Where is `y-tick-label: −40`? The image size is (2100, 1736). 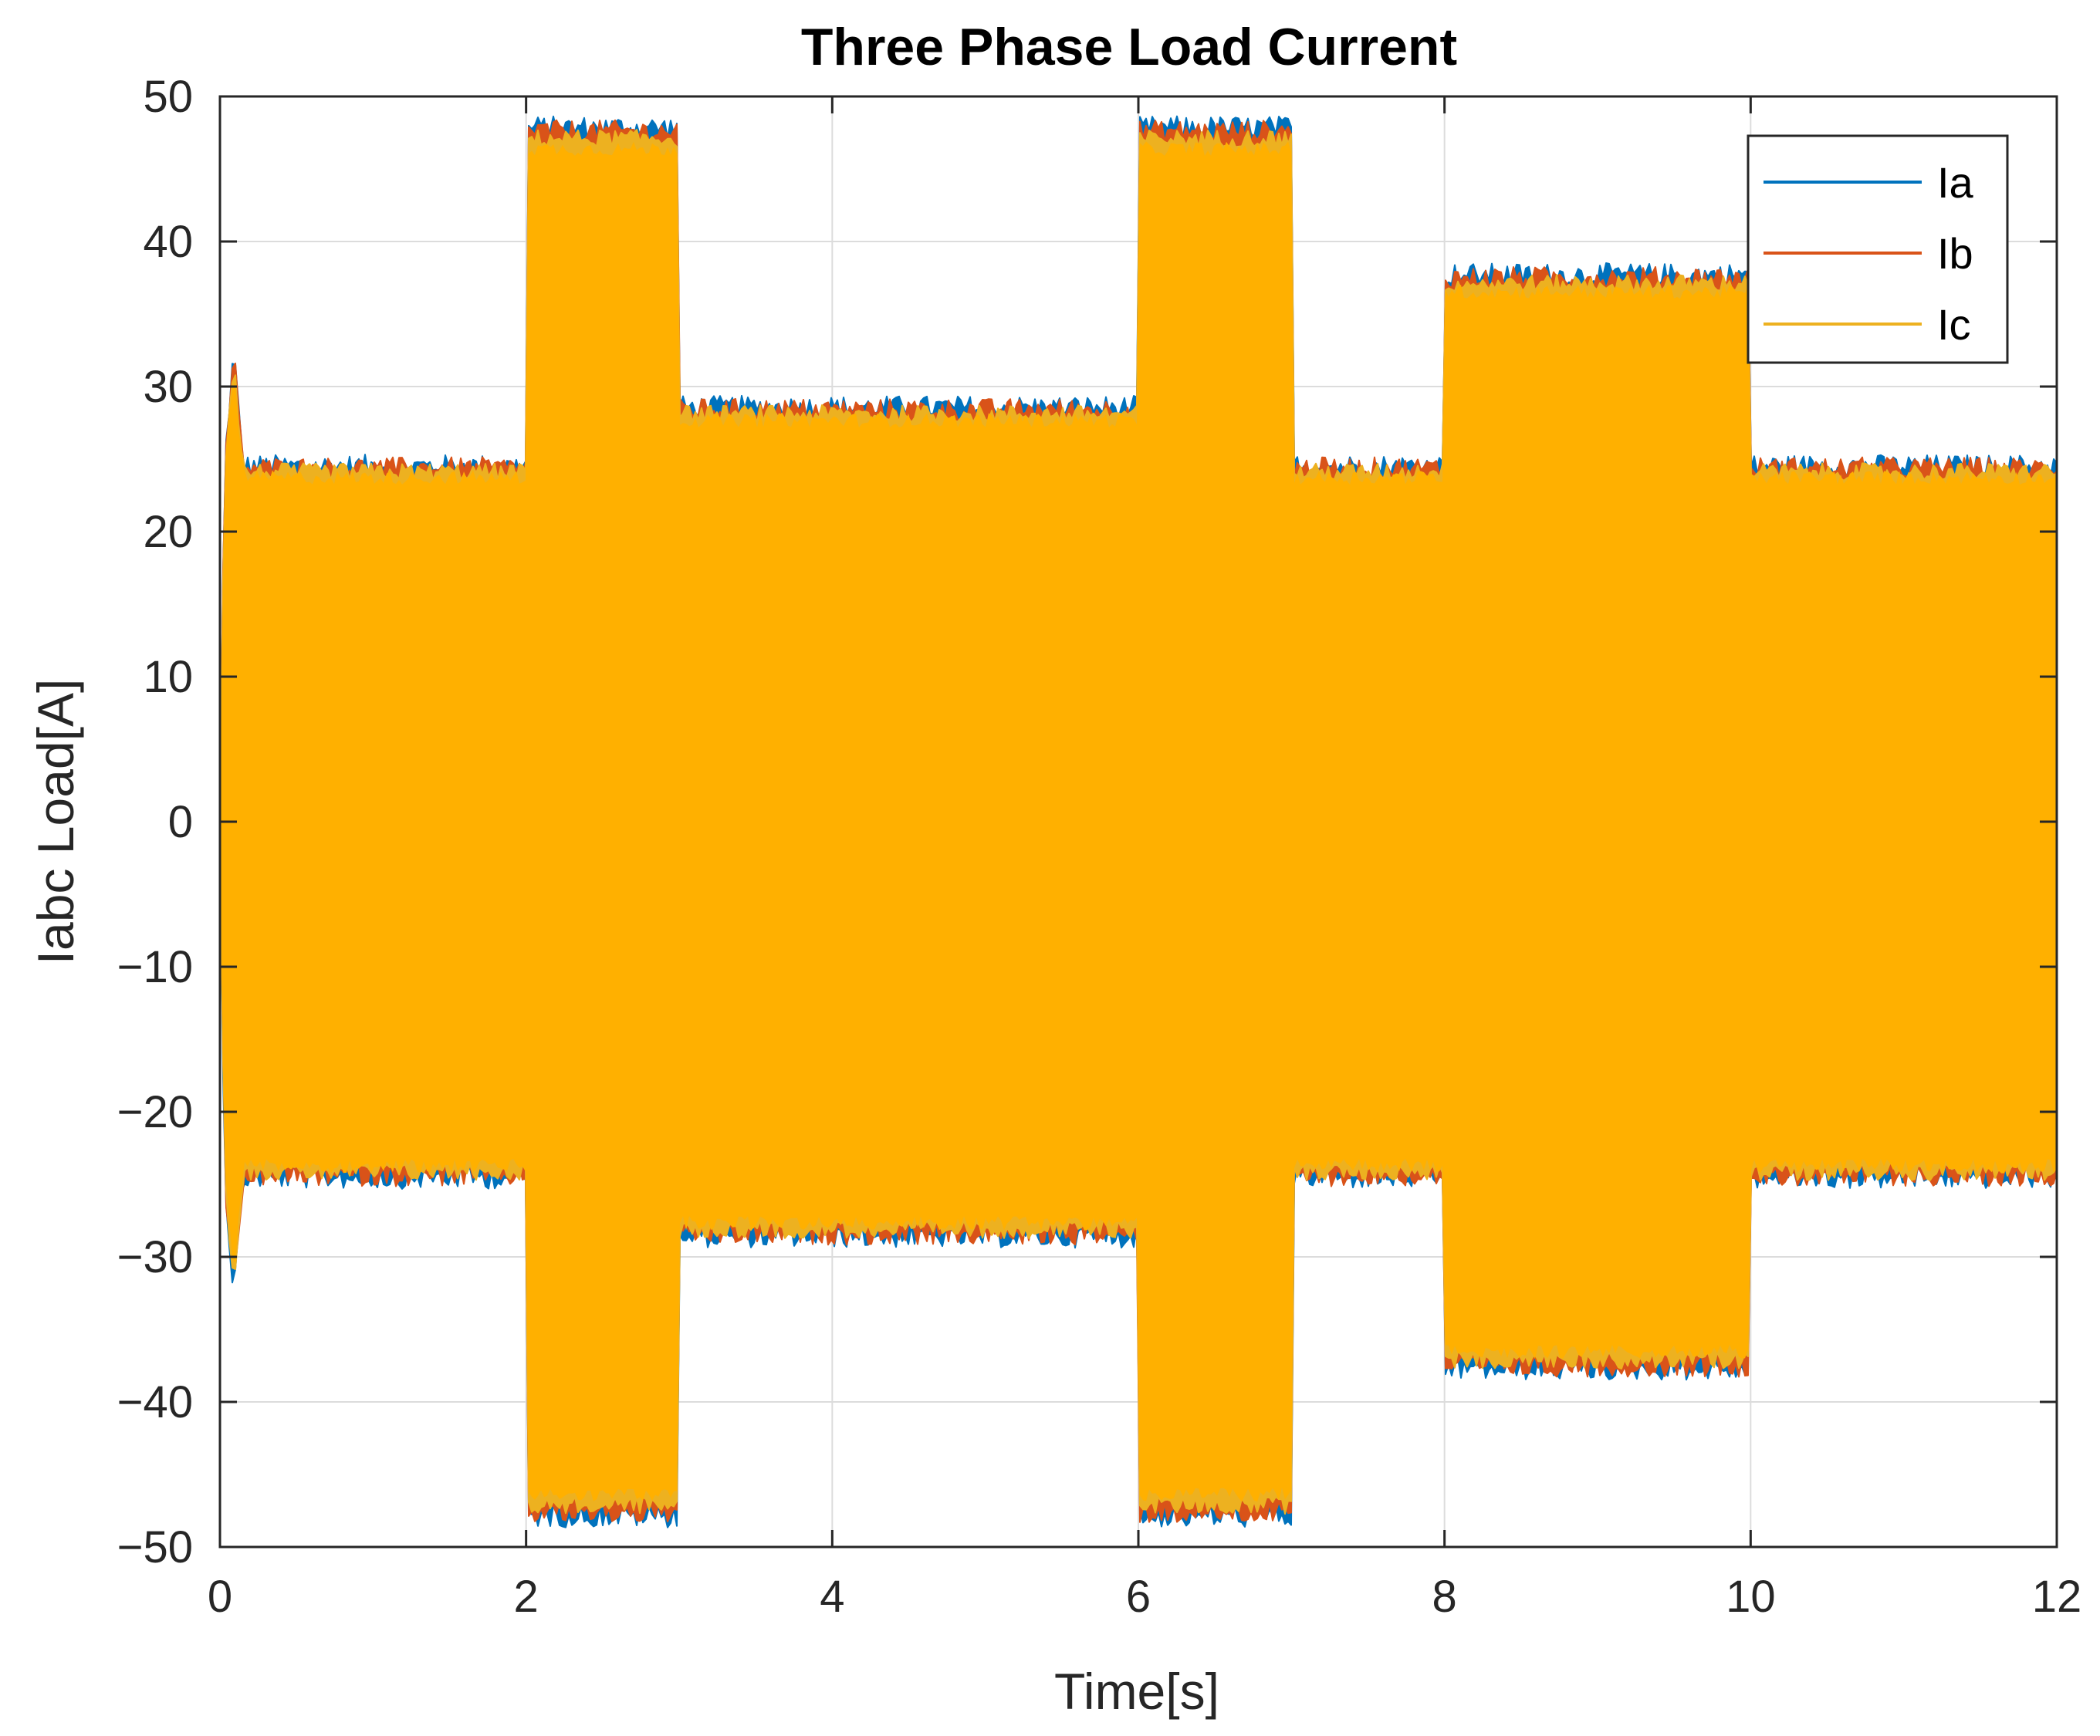
y-tick-label: −40 is located at coordinates (155, 1402).